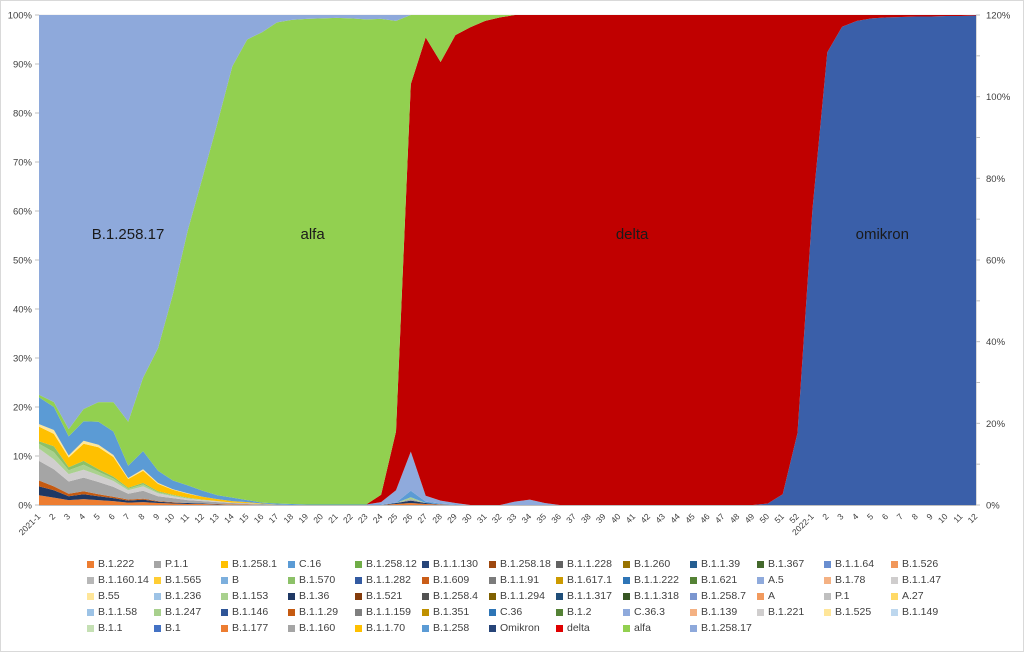 The width and height of the screenshot is (1024, 652). What do you see at coordinates (652, 563) in the screenshot?
I see `legend-label: B.1.260` at bounding box center [652, 563].